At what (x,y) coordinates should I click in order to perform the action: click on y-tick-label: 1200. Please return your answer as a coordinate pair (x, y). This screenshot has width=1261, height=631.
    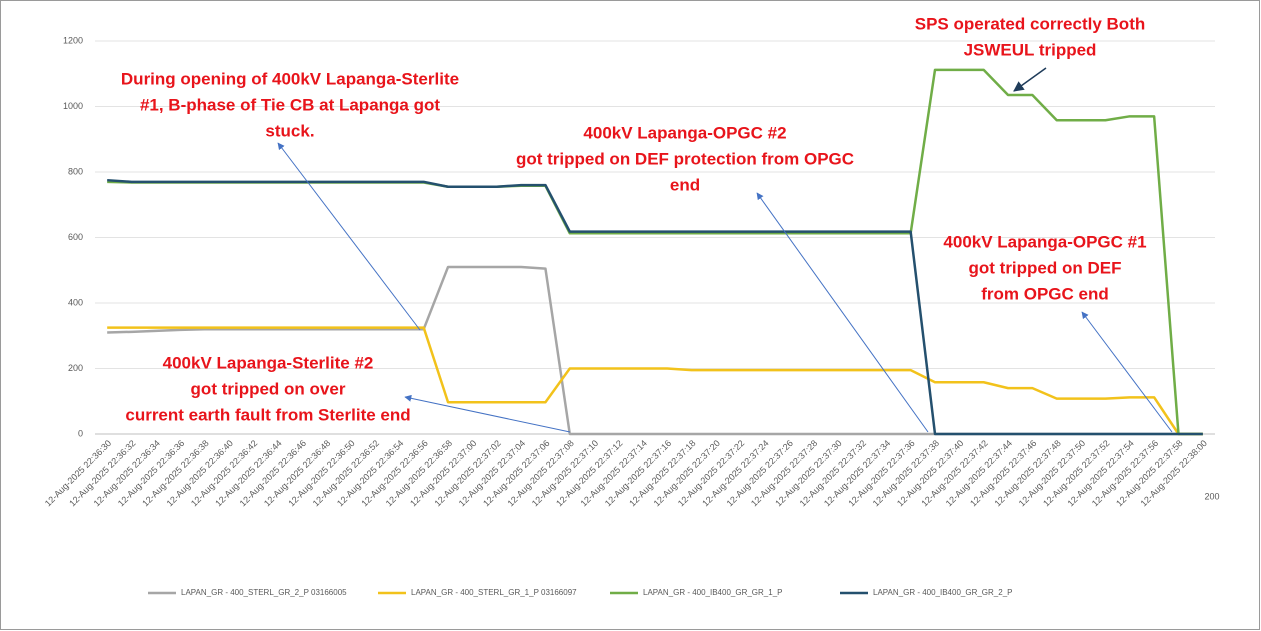
    Looking at the image, I should click on (73, 40).